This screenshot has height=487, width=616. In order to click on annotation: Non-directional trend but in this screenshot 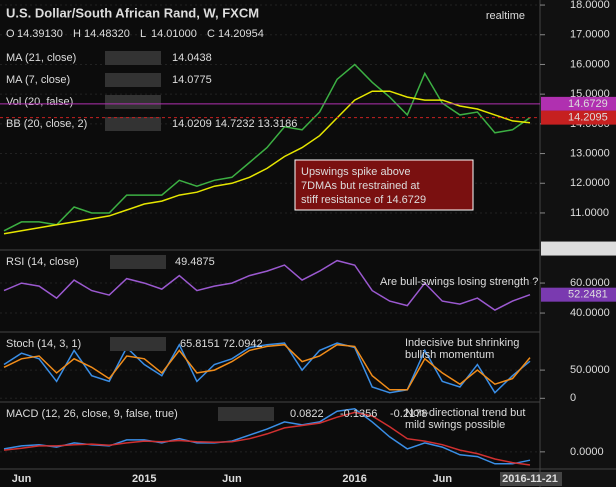, I will do `click(465, 413)`.